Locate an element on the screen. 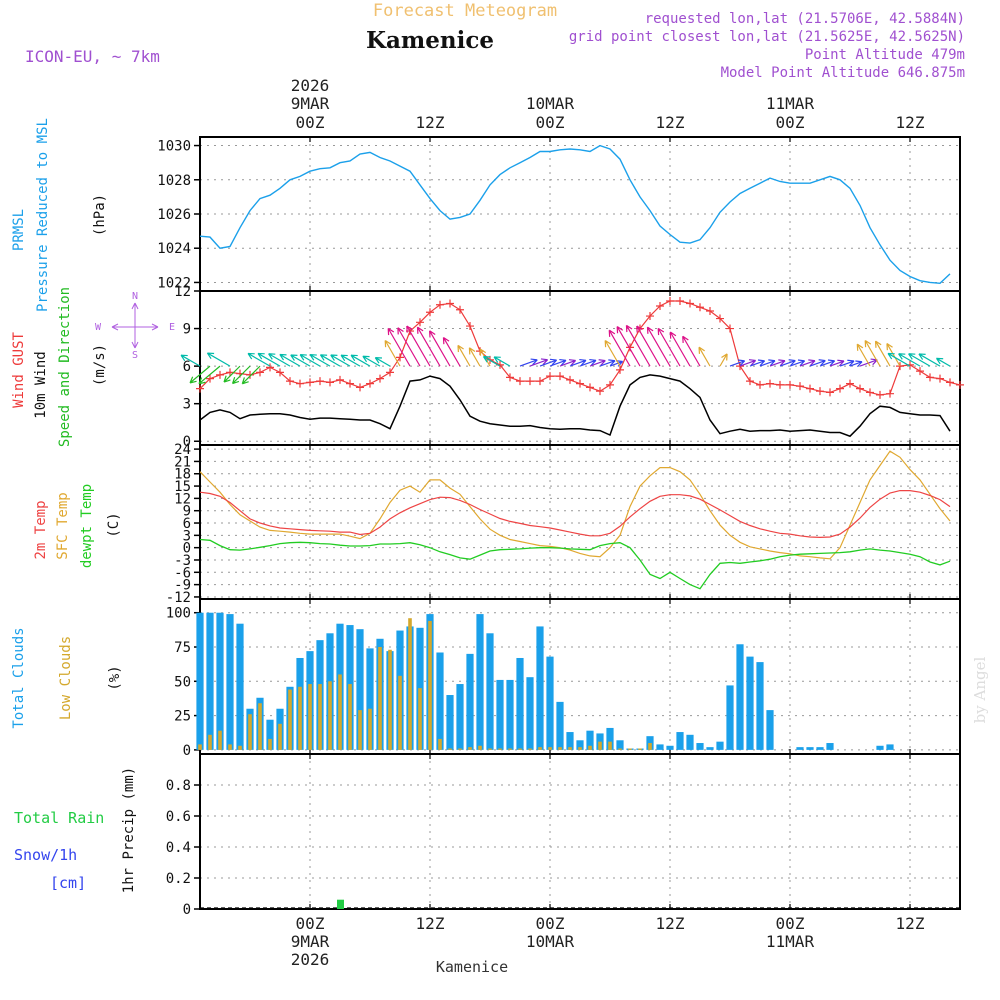  rain-label: Total Rain is located at coordinates (59, 818).